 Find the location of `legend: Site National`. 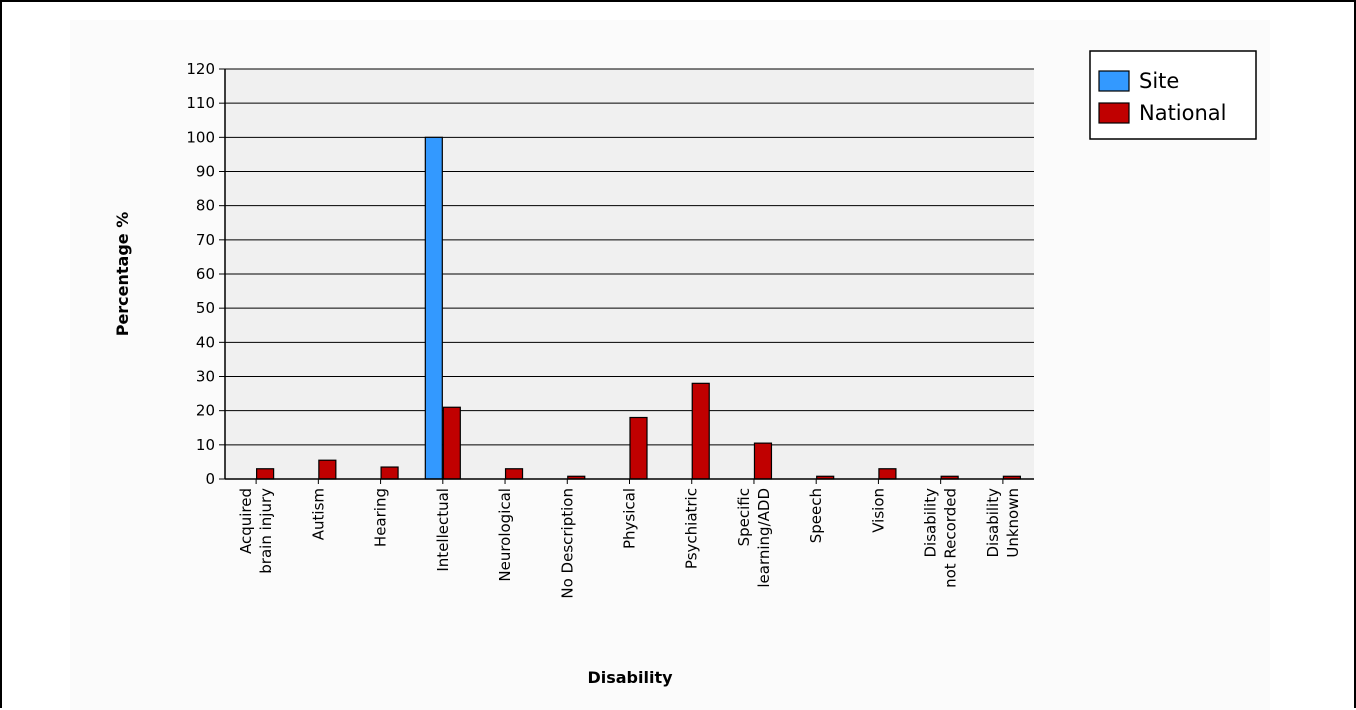

legend: Site National is located at coordinates (1173, 95).